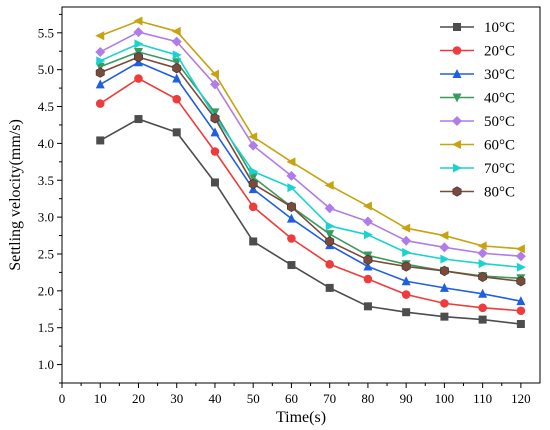 The height and width of the screenshot is (430, 550). I want to click on legend-item: 40°C, so click(477, 99).